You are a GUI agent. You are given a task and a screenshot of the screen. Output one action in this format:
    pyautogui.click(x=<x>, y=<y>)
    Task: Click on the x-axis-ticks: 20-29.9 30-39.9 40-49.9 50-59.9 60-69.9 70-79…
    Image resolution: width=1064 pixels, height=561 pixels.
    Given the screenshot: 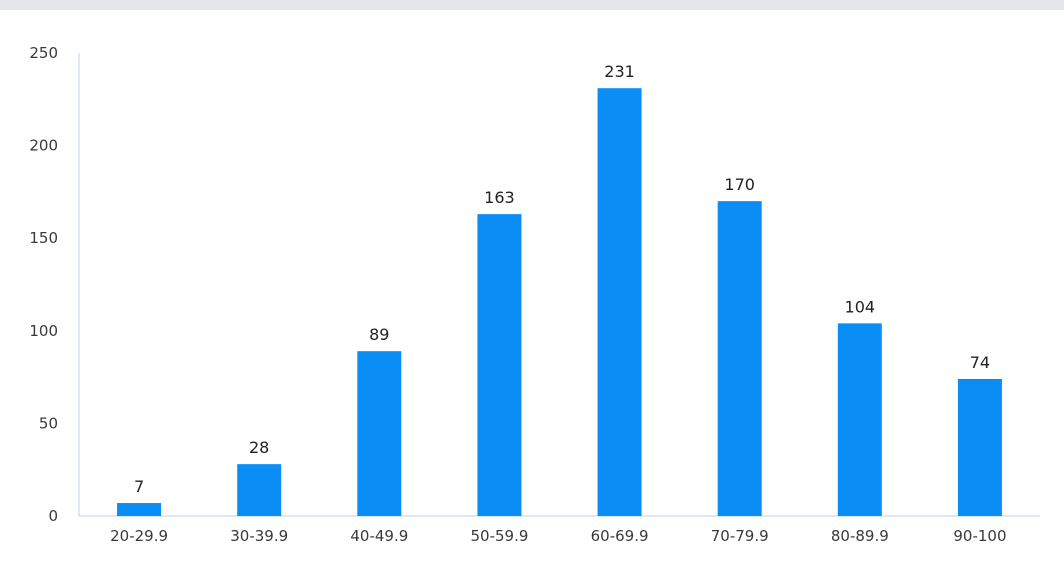 What is the action you would take?
    pyautogui.click(x=558, y=536)
    